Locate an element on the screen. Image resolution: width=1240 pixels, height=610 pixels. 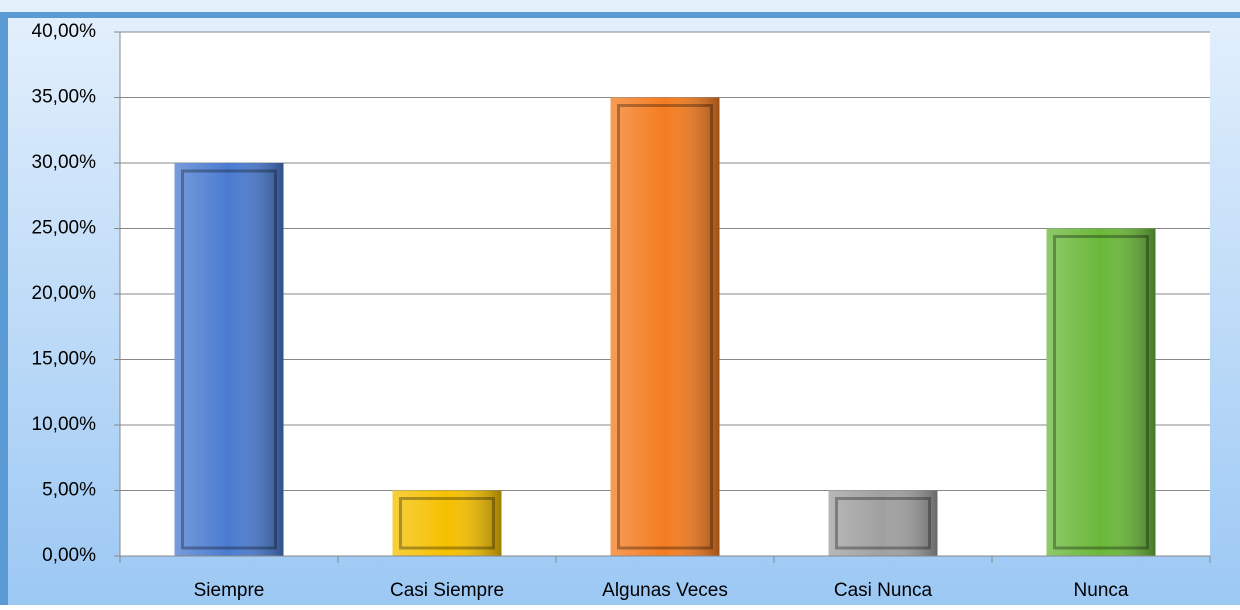
y-tick-label: 10,00% is located at coordinates (64, 424).